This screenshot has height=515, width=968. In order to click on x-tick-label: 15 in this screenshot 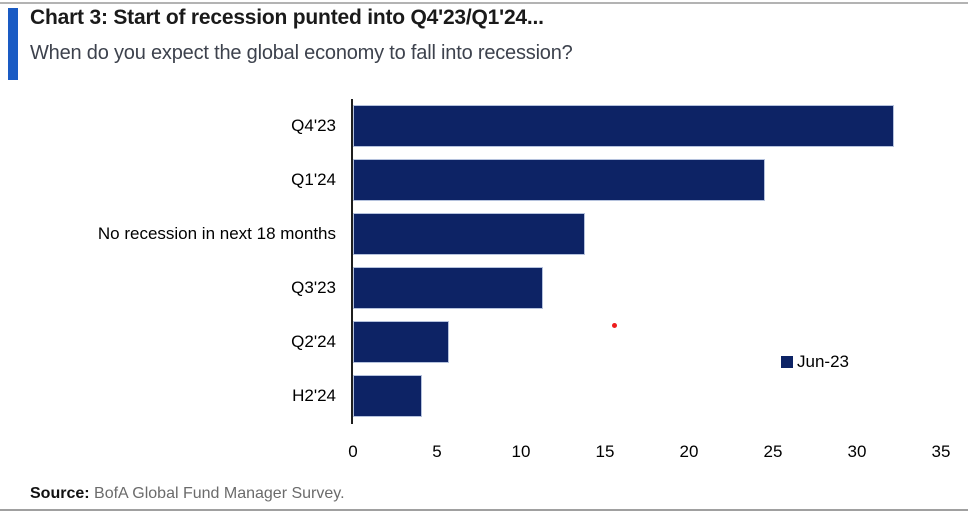, I will do `click(605, 451)`.